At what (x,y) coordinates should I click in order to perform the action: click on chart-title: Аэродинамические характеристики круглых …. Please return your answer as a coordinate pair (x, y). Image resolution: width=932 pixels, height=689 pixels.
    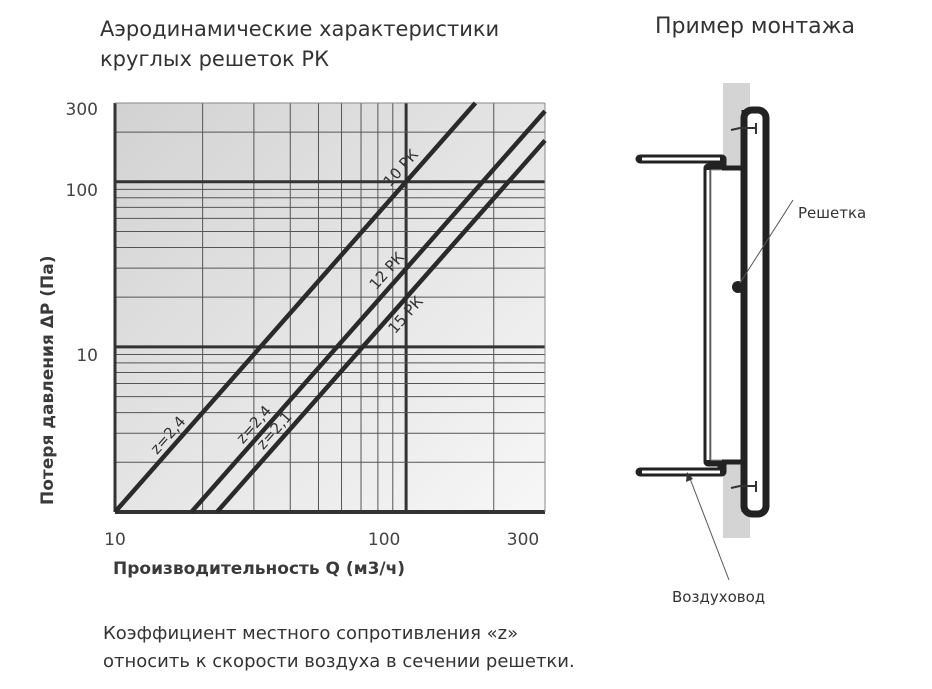
    Looking at the image, I should click on (299, 44).